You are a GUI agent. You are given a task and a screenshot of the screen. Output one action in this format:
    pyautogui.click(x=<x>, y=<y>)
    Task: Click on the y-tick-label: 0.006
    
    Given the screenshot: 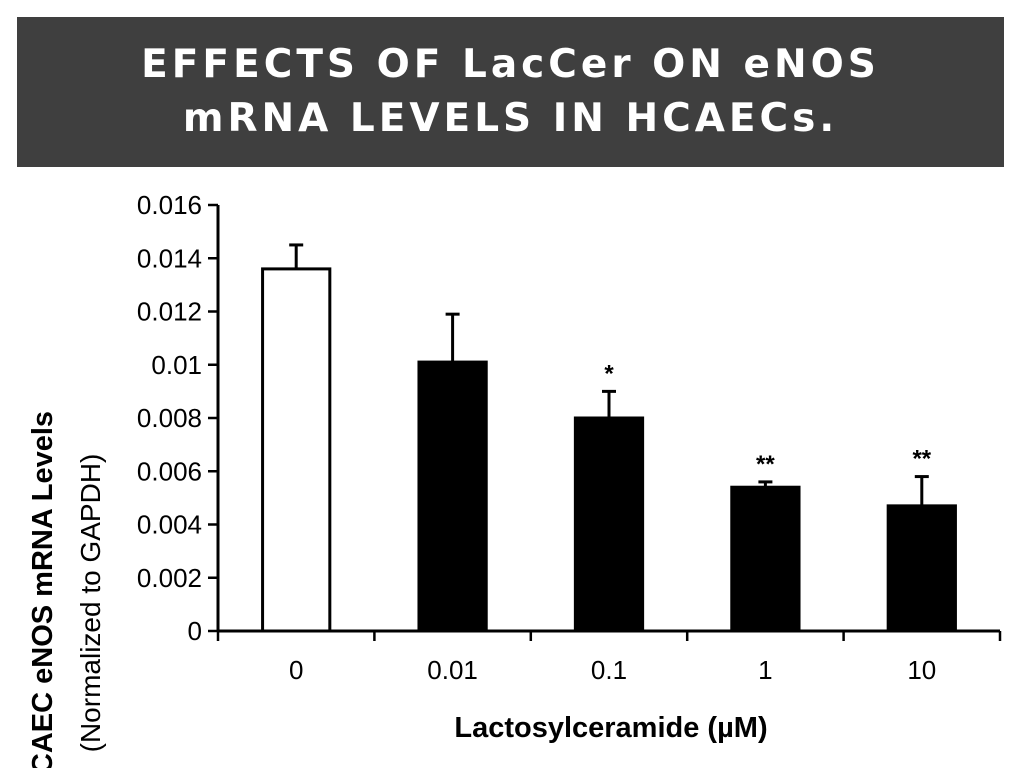 What is the action you would take?
    pyautogui.click(x=169, y=471)
    